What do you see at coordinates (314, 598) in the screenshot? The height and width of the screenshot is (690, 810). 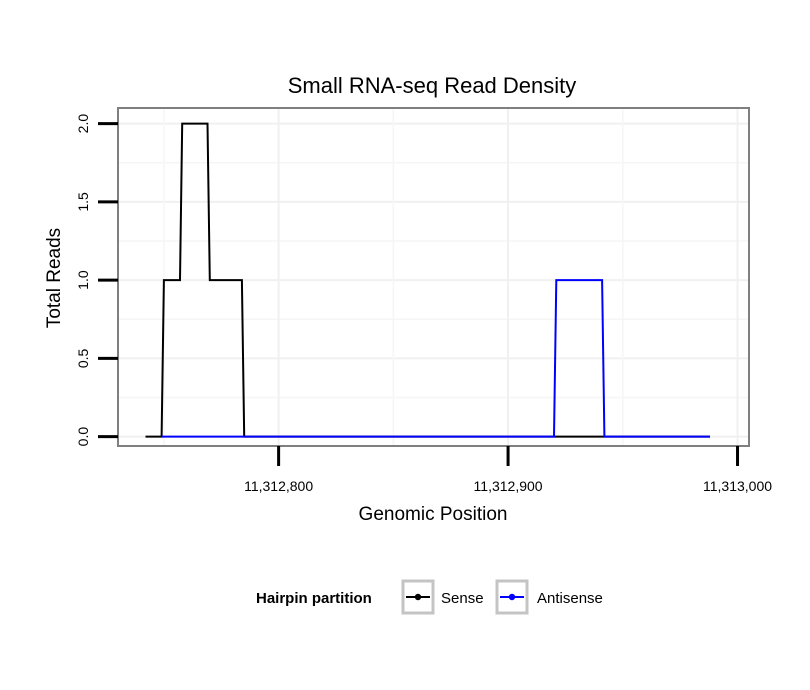 I see `legend-title: Hairpin partition` at bounding box center [314, 598].